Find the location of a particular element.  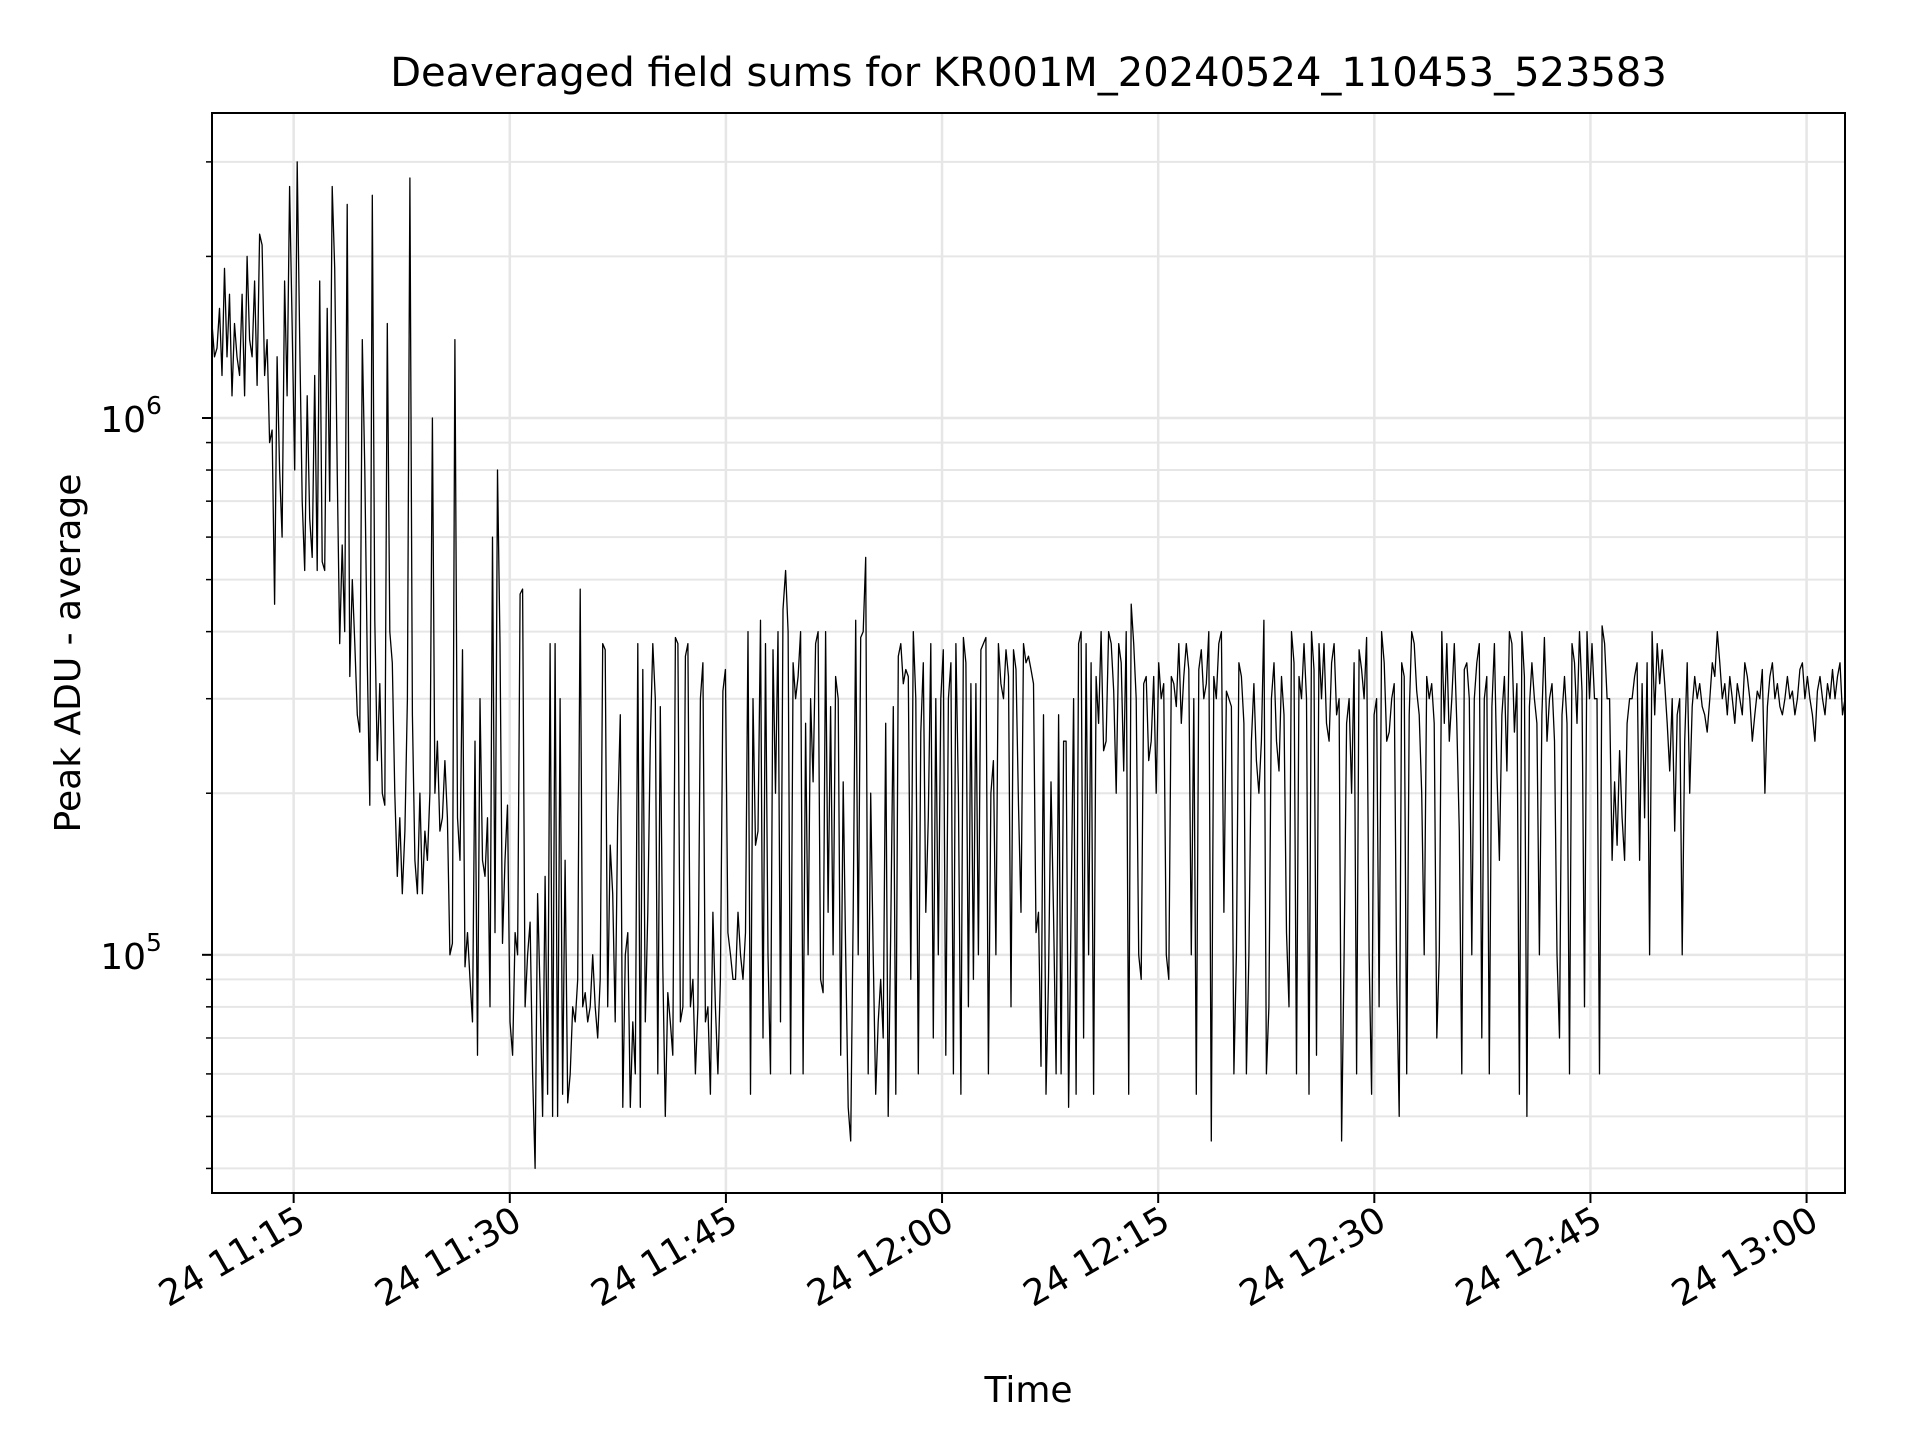

y-tick-label-exponent: 6 is located at coordinates (154, 405).